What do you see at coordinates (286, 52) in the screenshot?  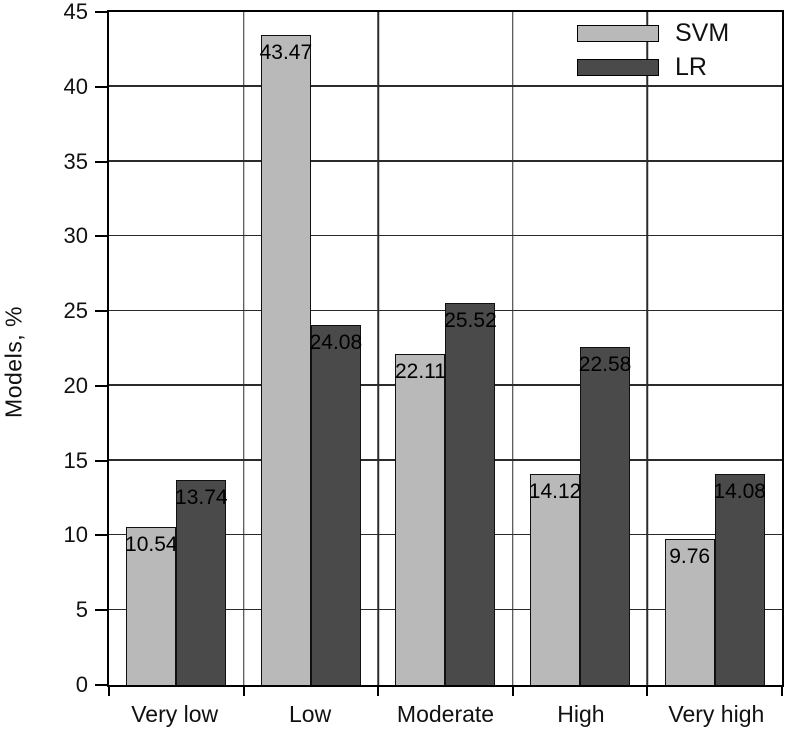 I see `bar-value-label: 43.47` at bounding box center [286, 52].